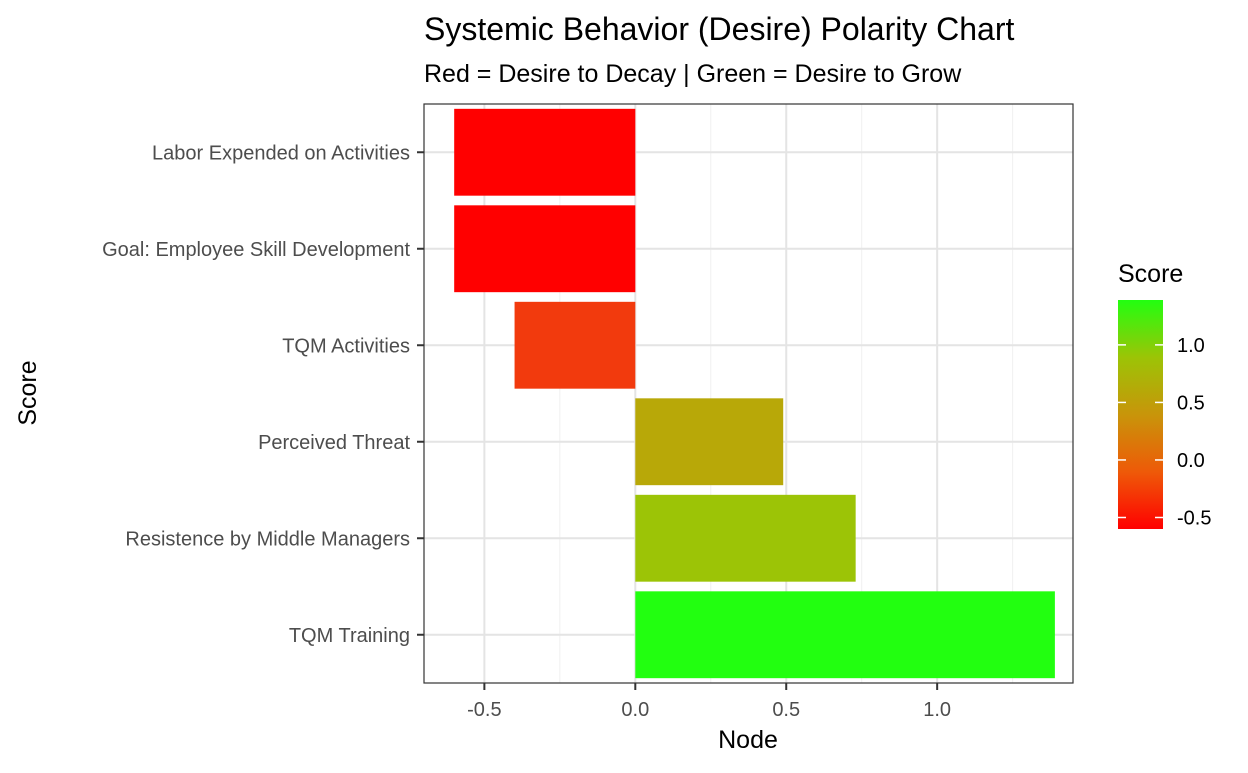 Image resolution: width=1248 pixels, height=773 pixels. I want to click on legend-tick-label: 0.0, so click(1191, 461).